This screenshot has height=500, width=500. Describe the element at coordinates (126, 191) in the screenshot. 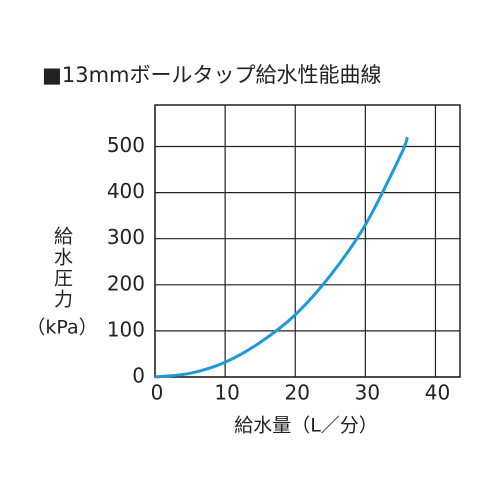

I see `y-tick-label: 400` at that location.